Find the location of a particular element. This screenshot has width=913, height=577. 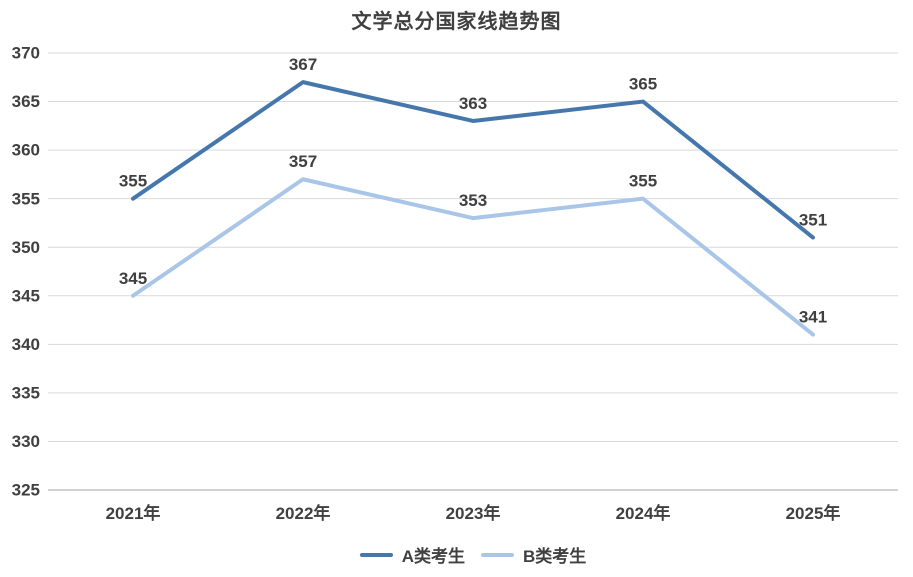

y-tick-label: 365 is located at coordinates (26, 101).